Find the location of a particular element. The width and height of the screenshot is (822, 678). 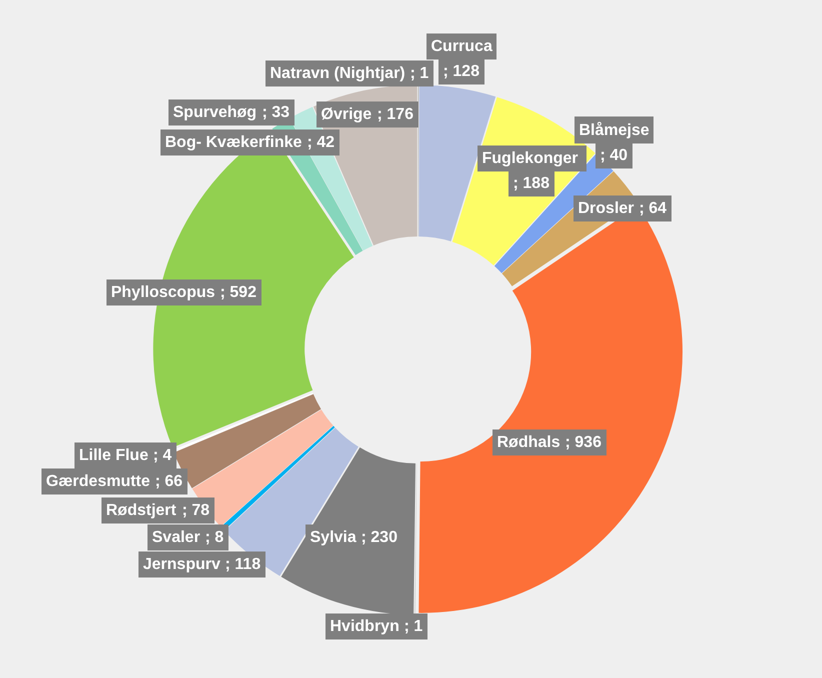

slice-label: Phylloscopus is located at coordinates (163, 292).